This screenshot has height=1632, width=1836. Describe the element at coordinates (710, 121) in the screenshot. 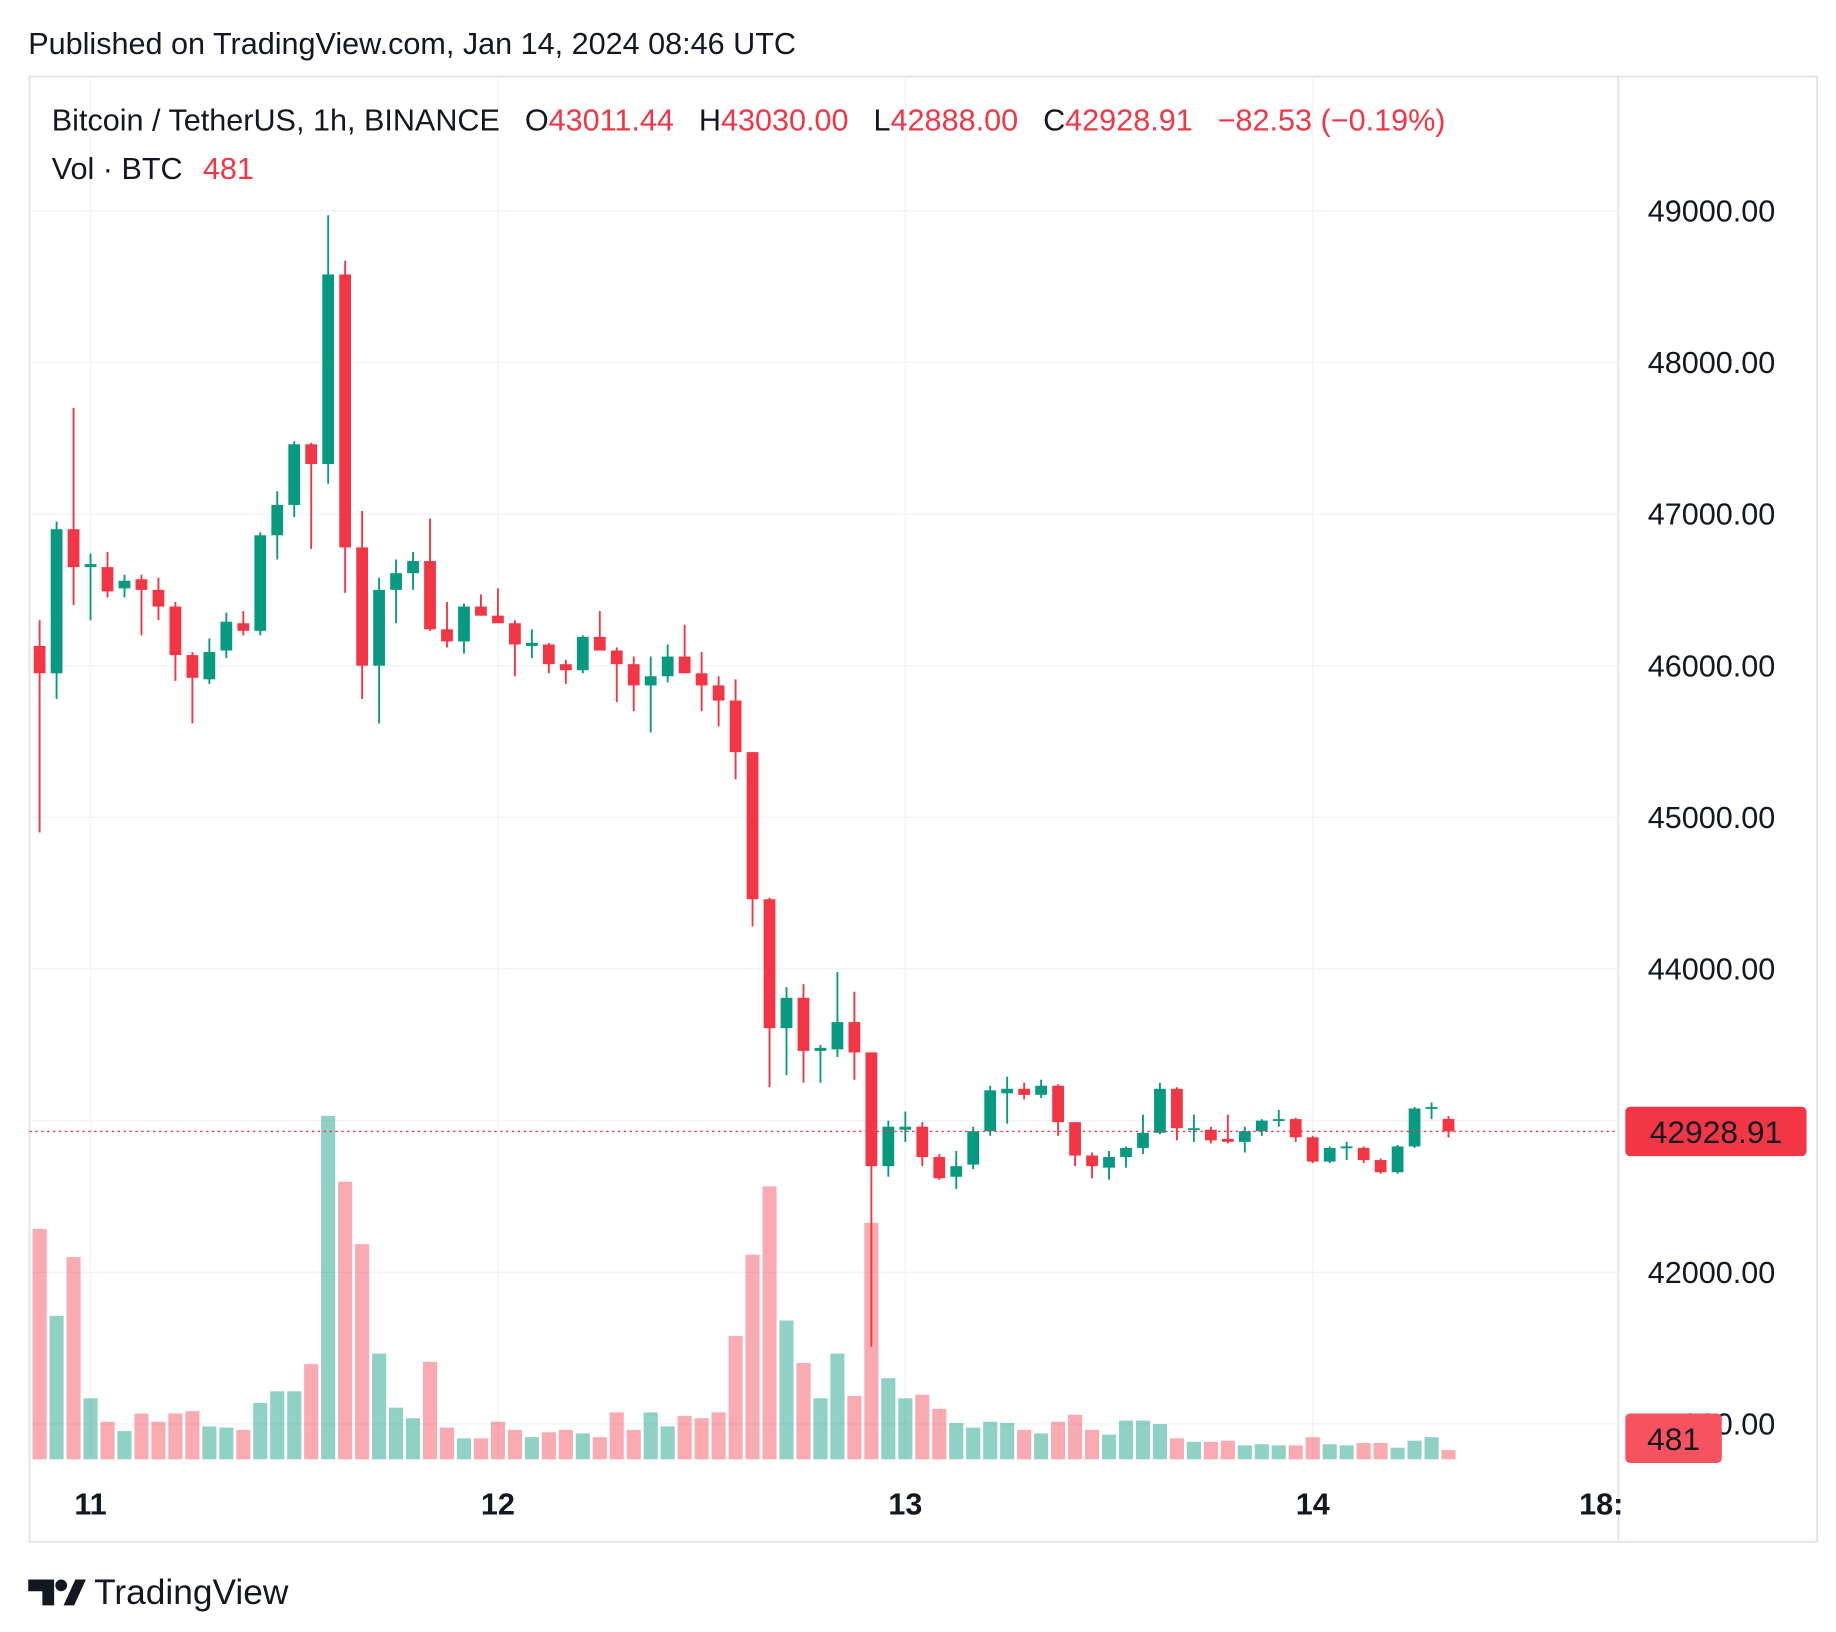

I see `legend-high-label: H` at that location.